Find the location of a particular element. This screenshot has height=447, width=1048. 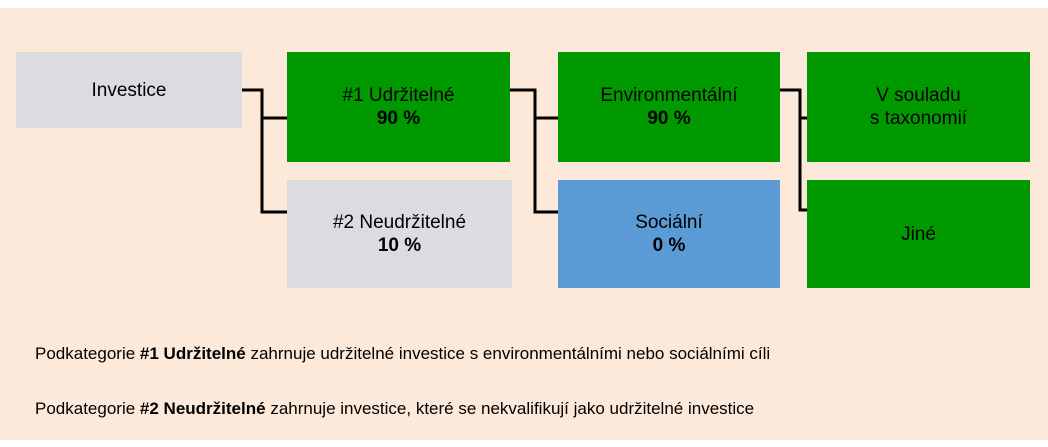

node-box: Jiné is located at coordinates (918, 234).